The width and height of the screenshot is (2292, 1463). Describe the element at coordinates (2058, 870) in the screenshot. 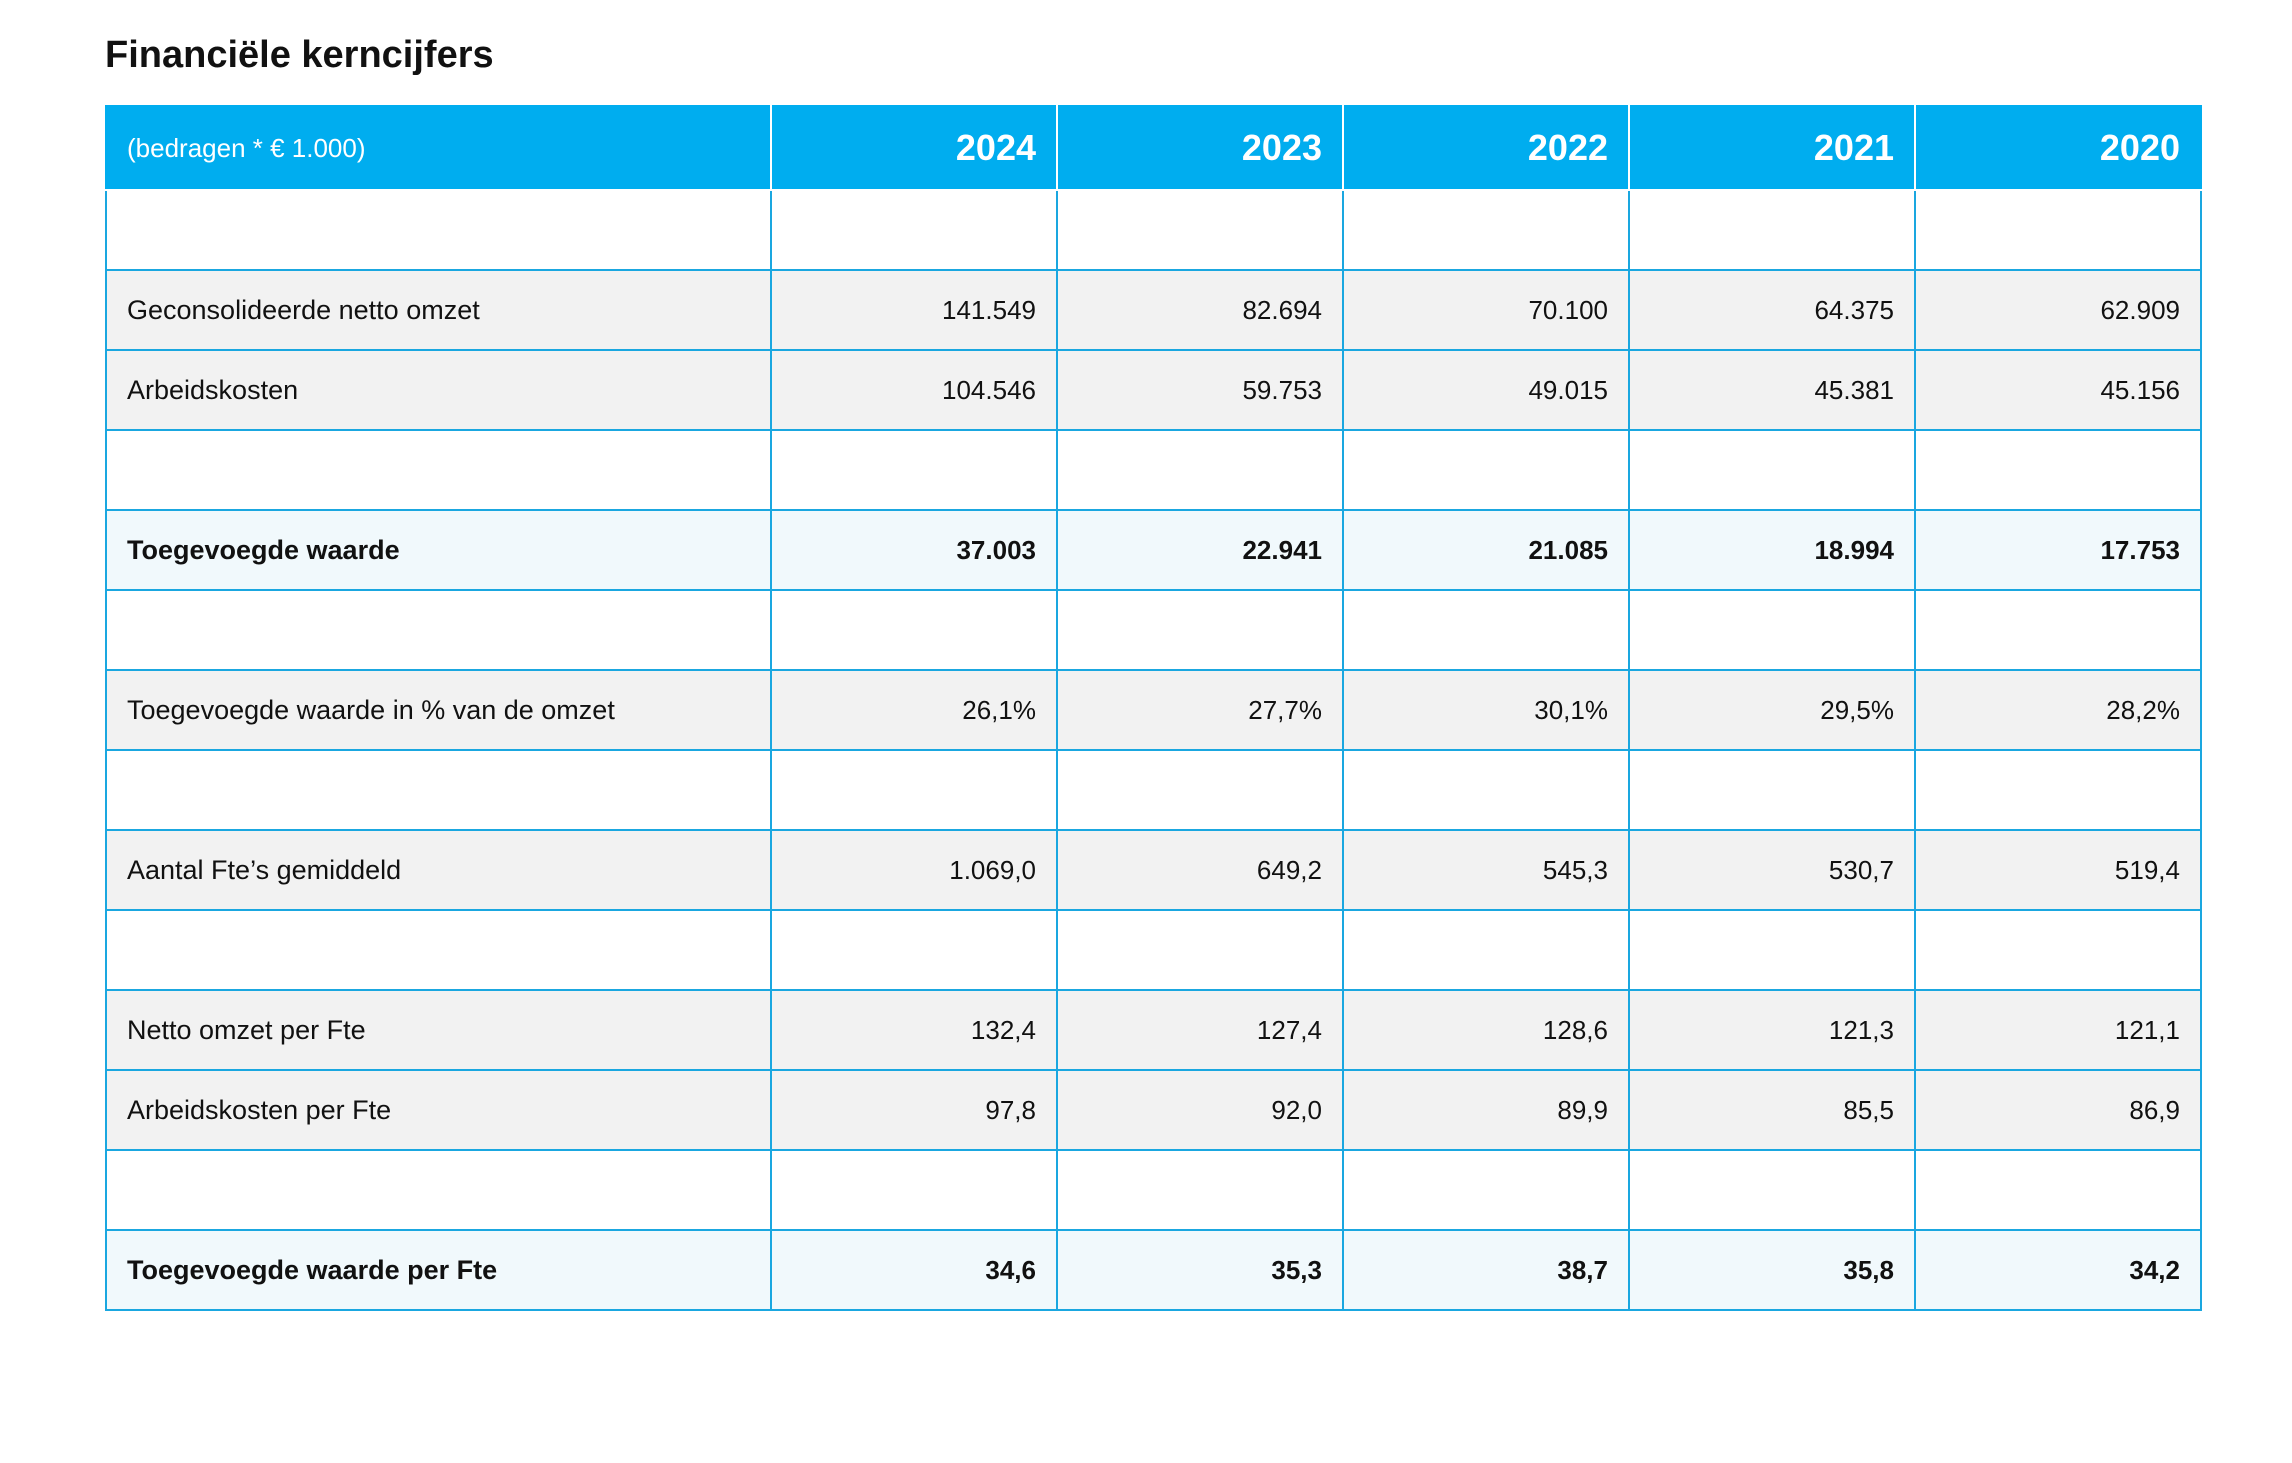

I see `value-cell: 519,4` at that location.